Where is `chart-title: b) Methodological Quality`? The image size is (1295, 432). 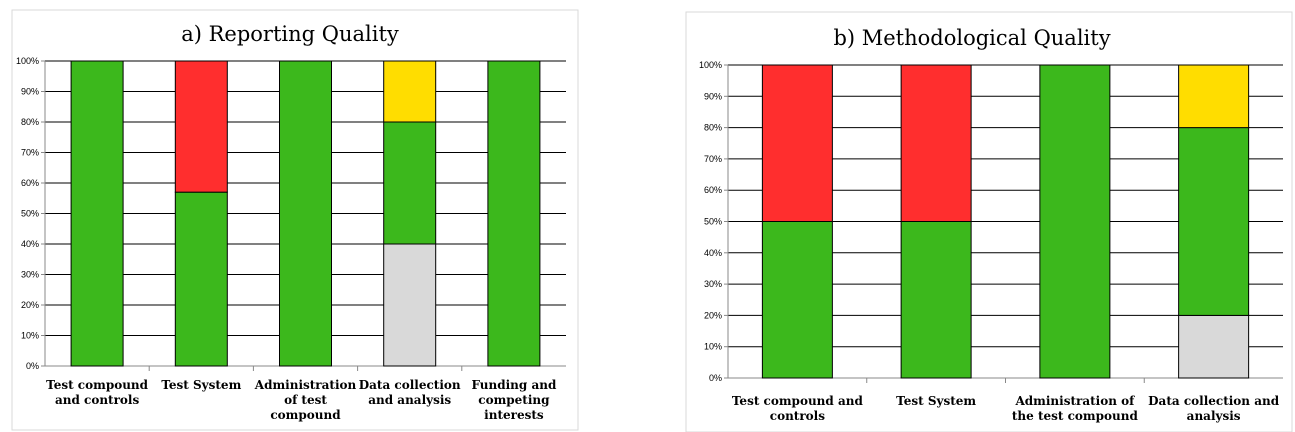 chart-title: b) Methodological Quality is located at coordinates (971, 38).